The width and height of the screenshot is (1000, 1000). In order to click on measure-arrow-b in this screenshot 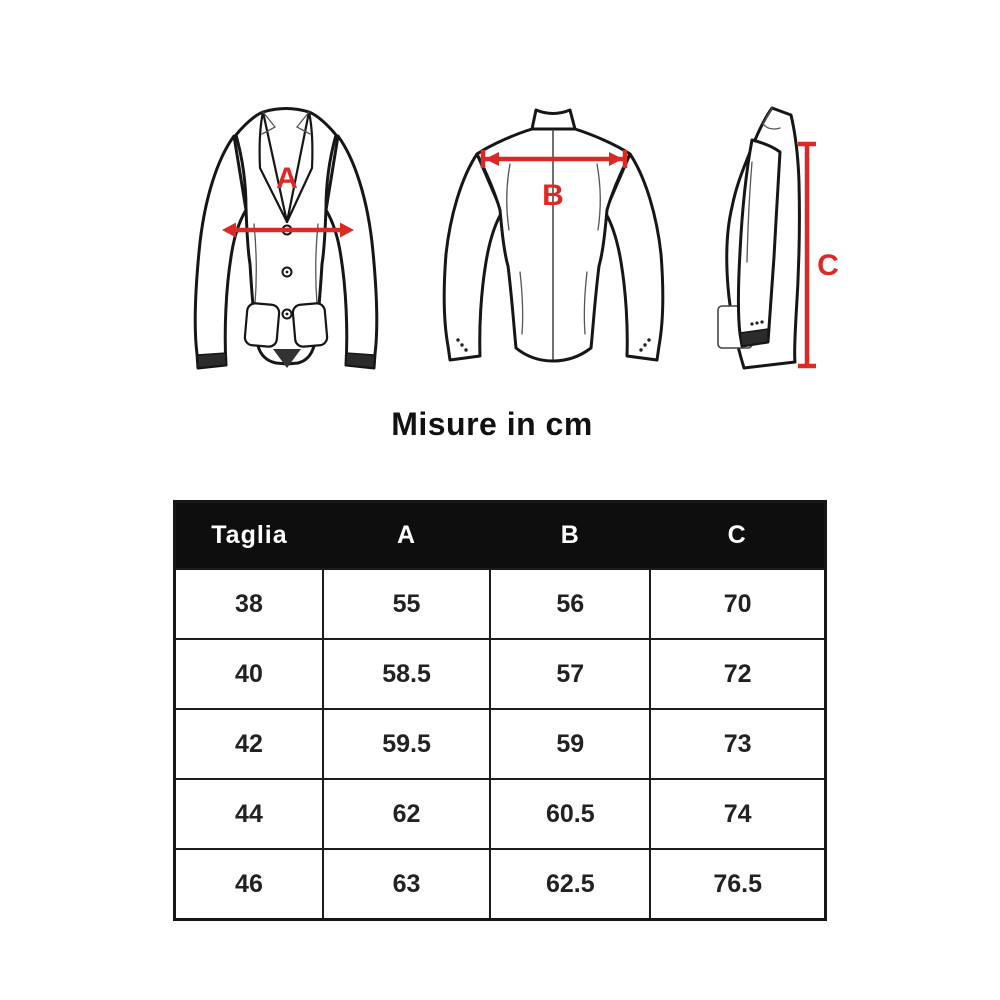, I will do `click(554, 159)`.